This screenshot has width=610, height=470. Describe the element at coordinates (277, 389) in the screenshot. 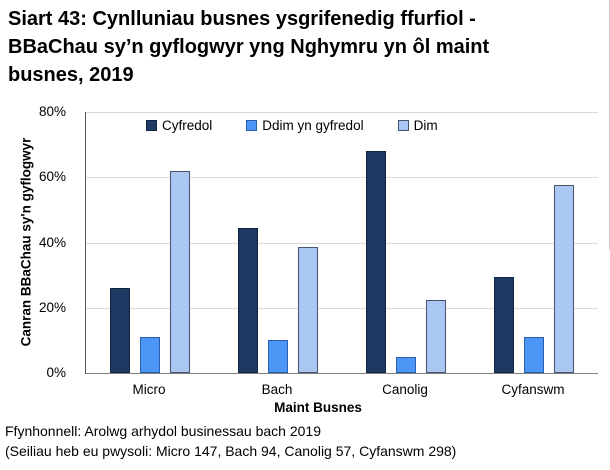

I see `x-tick-label-bach: Bach` at that location.